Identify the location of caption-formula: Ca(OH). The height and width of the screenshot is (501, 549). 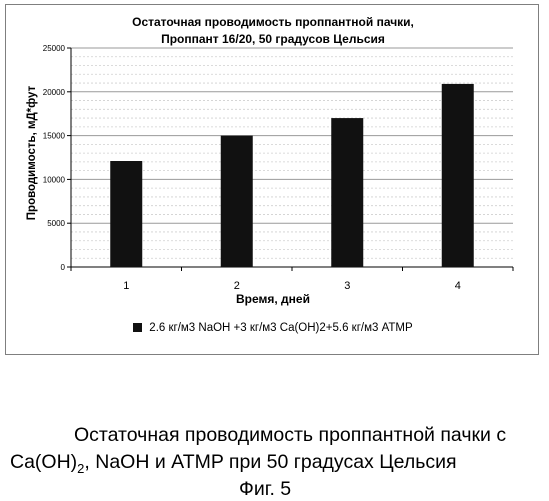
(43, 462).